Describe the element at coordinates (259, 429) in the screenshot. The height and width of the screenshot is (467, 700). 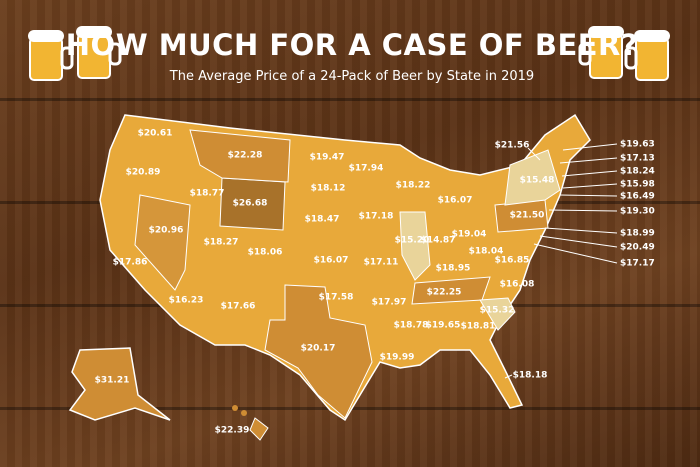
I see `hawaii` at that location.